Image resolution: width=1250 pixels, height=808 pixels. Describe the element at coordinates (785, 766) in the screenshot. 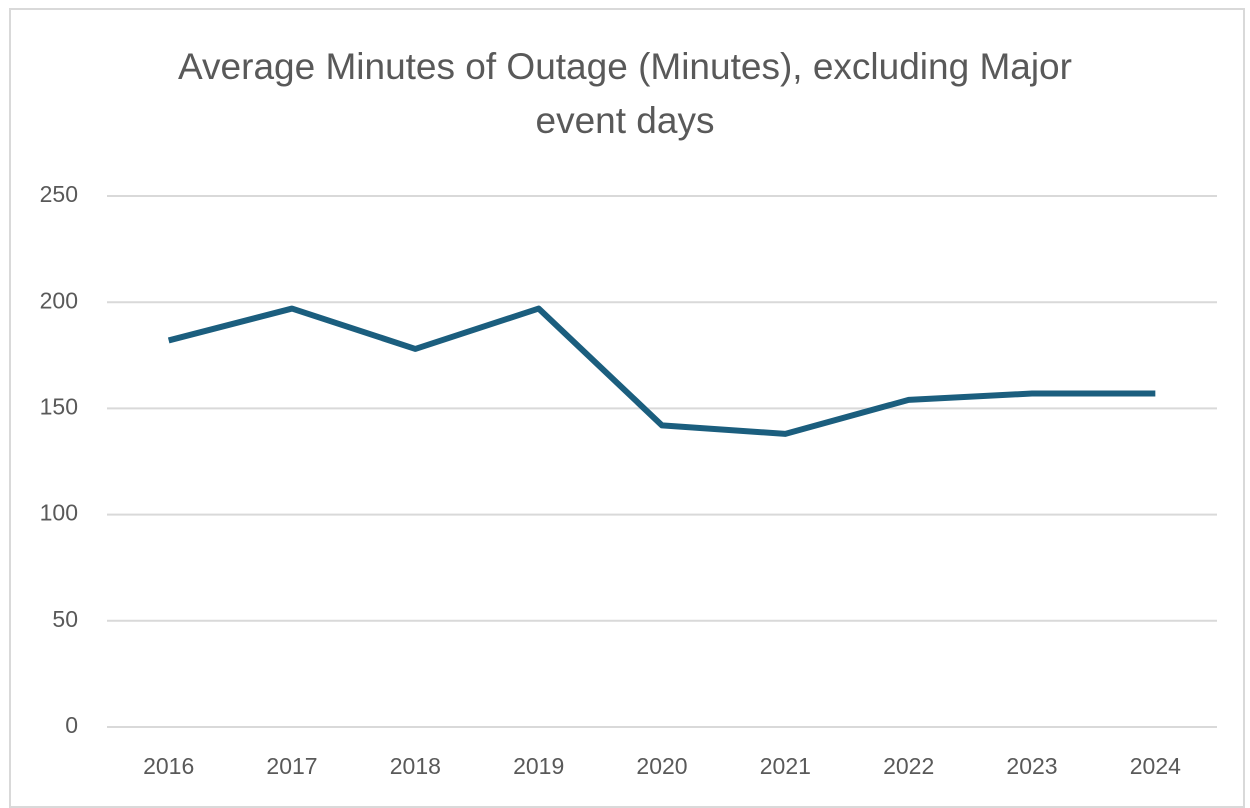

I see `x-tick-label: 2021` at that location.